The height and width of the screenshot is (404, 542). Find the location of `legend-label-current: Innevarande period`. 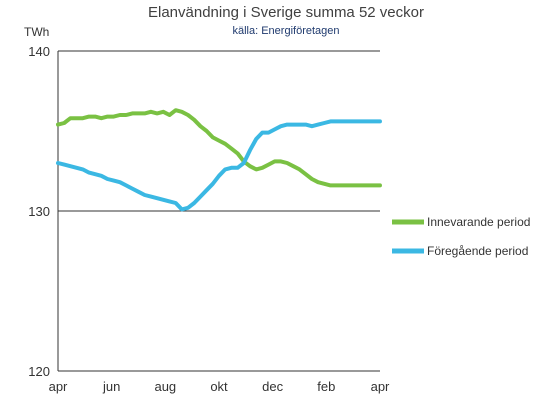

legend-label-current: Innevarande period is located at coordinates (478, 222).